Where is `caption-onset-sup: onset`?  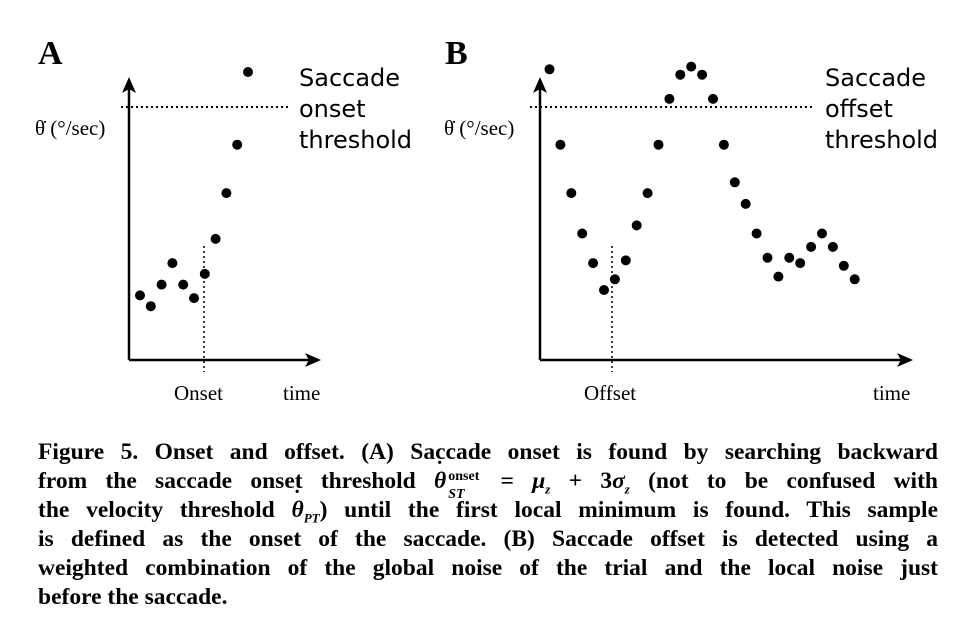 caption-onset-sup: onset is located at coordinates (464, 476).